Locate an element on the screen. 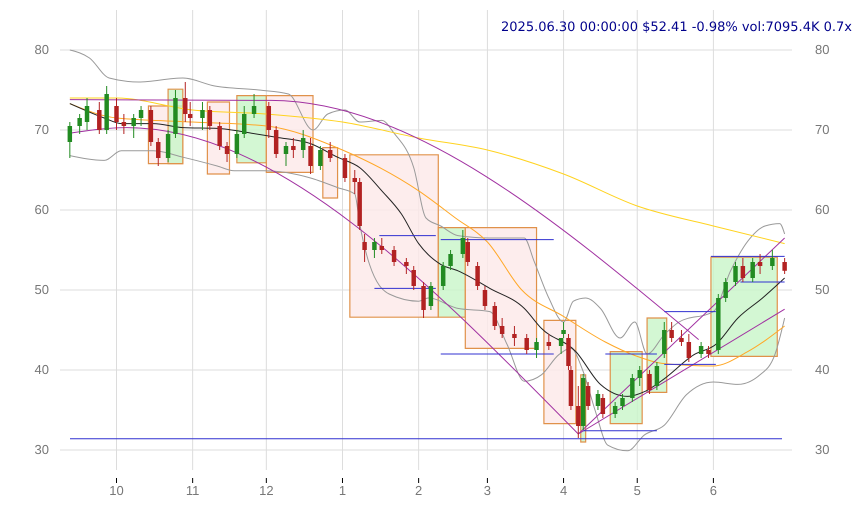 This screenshot has width=862, height=505. x-tick-label: 4 is located at coordinates (564, 490).